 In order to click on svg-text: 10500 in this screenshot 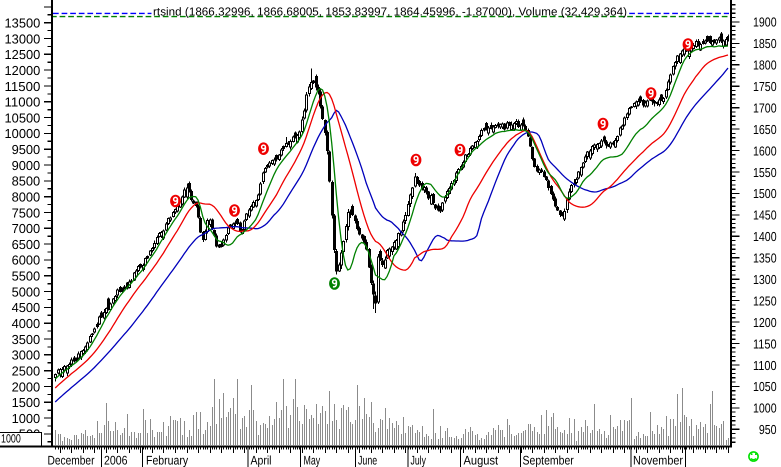, I will do `click(23, 117)`.